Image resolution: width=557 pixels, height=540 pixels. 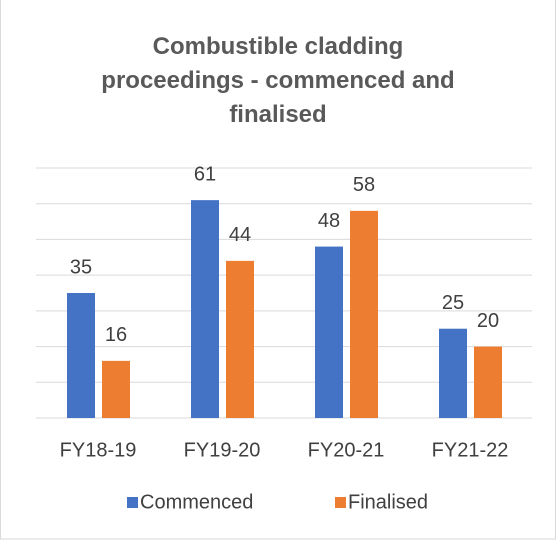 What do you see at coordinates (116, 335) in the screenshot?
I see `data-label: 16` at bounding box center [116, 335].